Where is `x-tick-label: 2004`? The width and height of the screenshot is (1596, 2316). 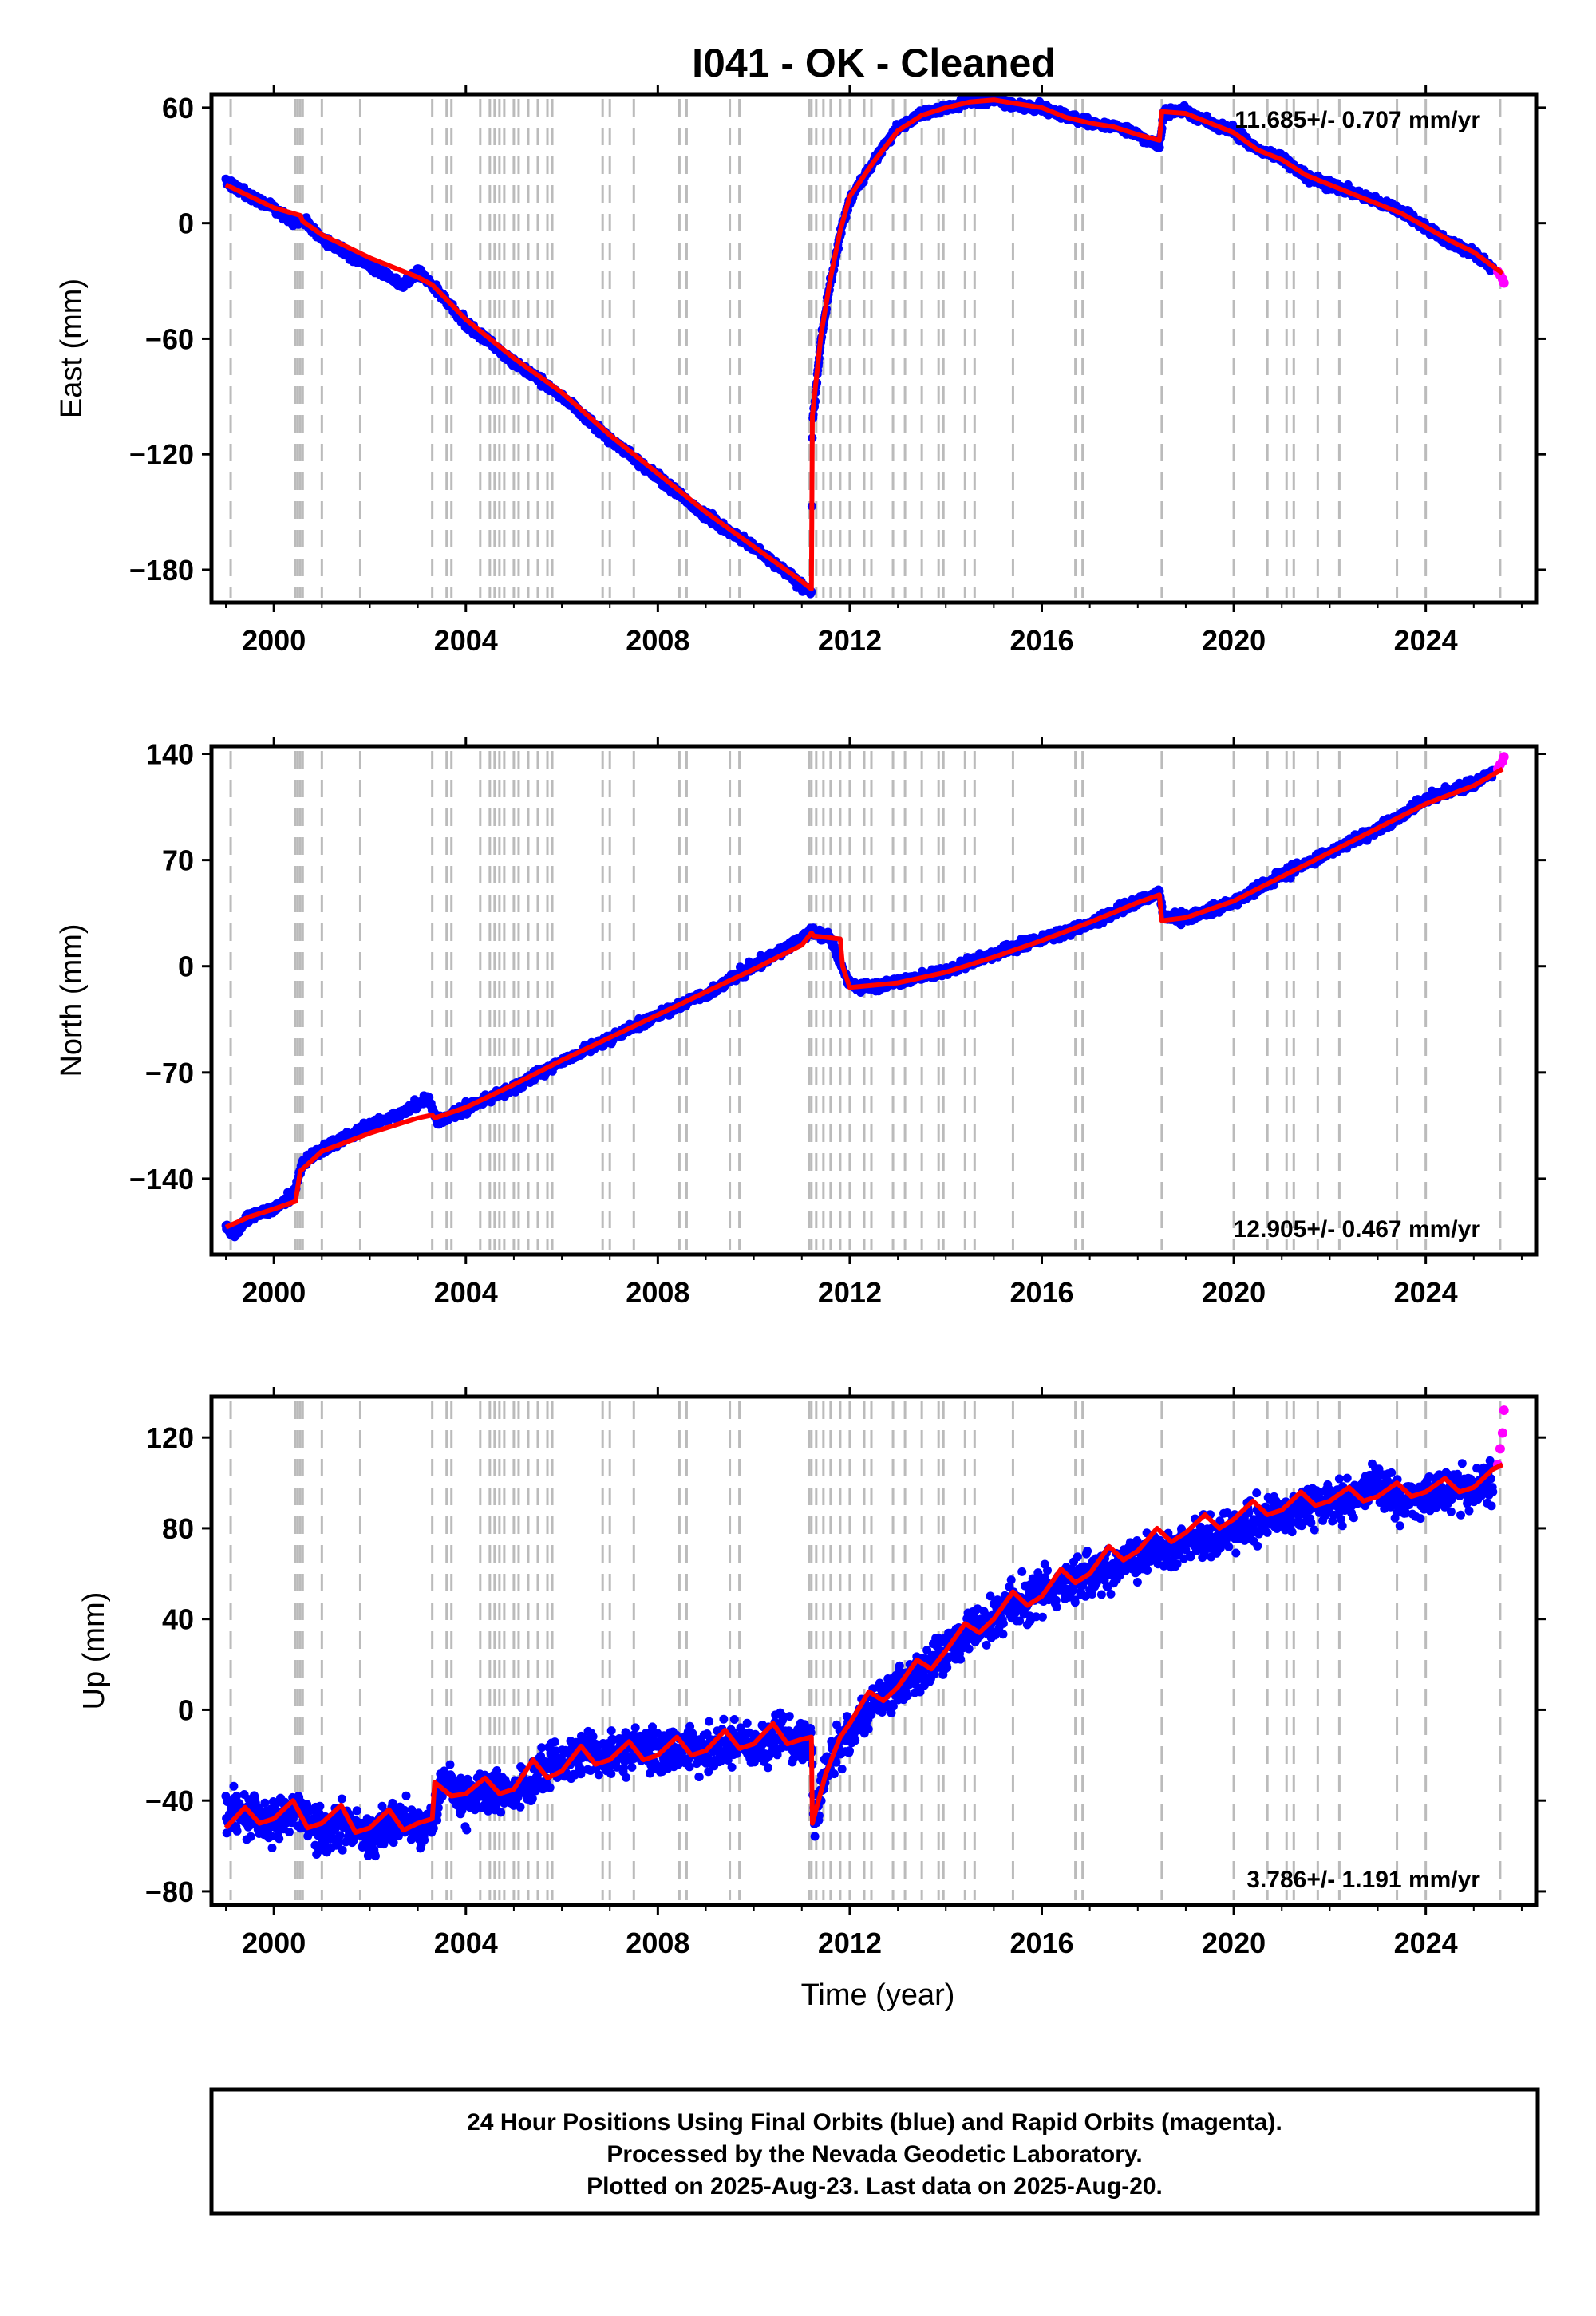 x-tick-label: 2004 is located at coordinates (466, 640).